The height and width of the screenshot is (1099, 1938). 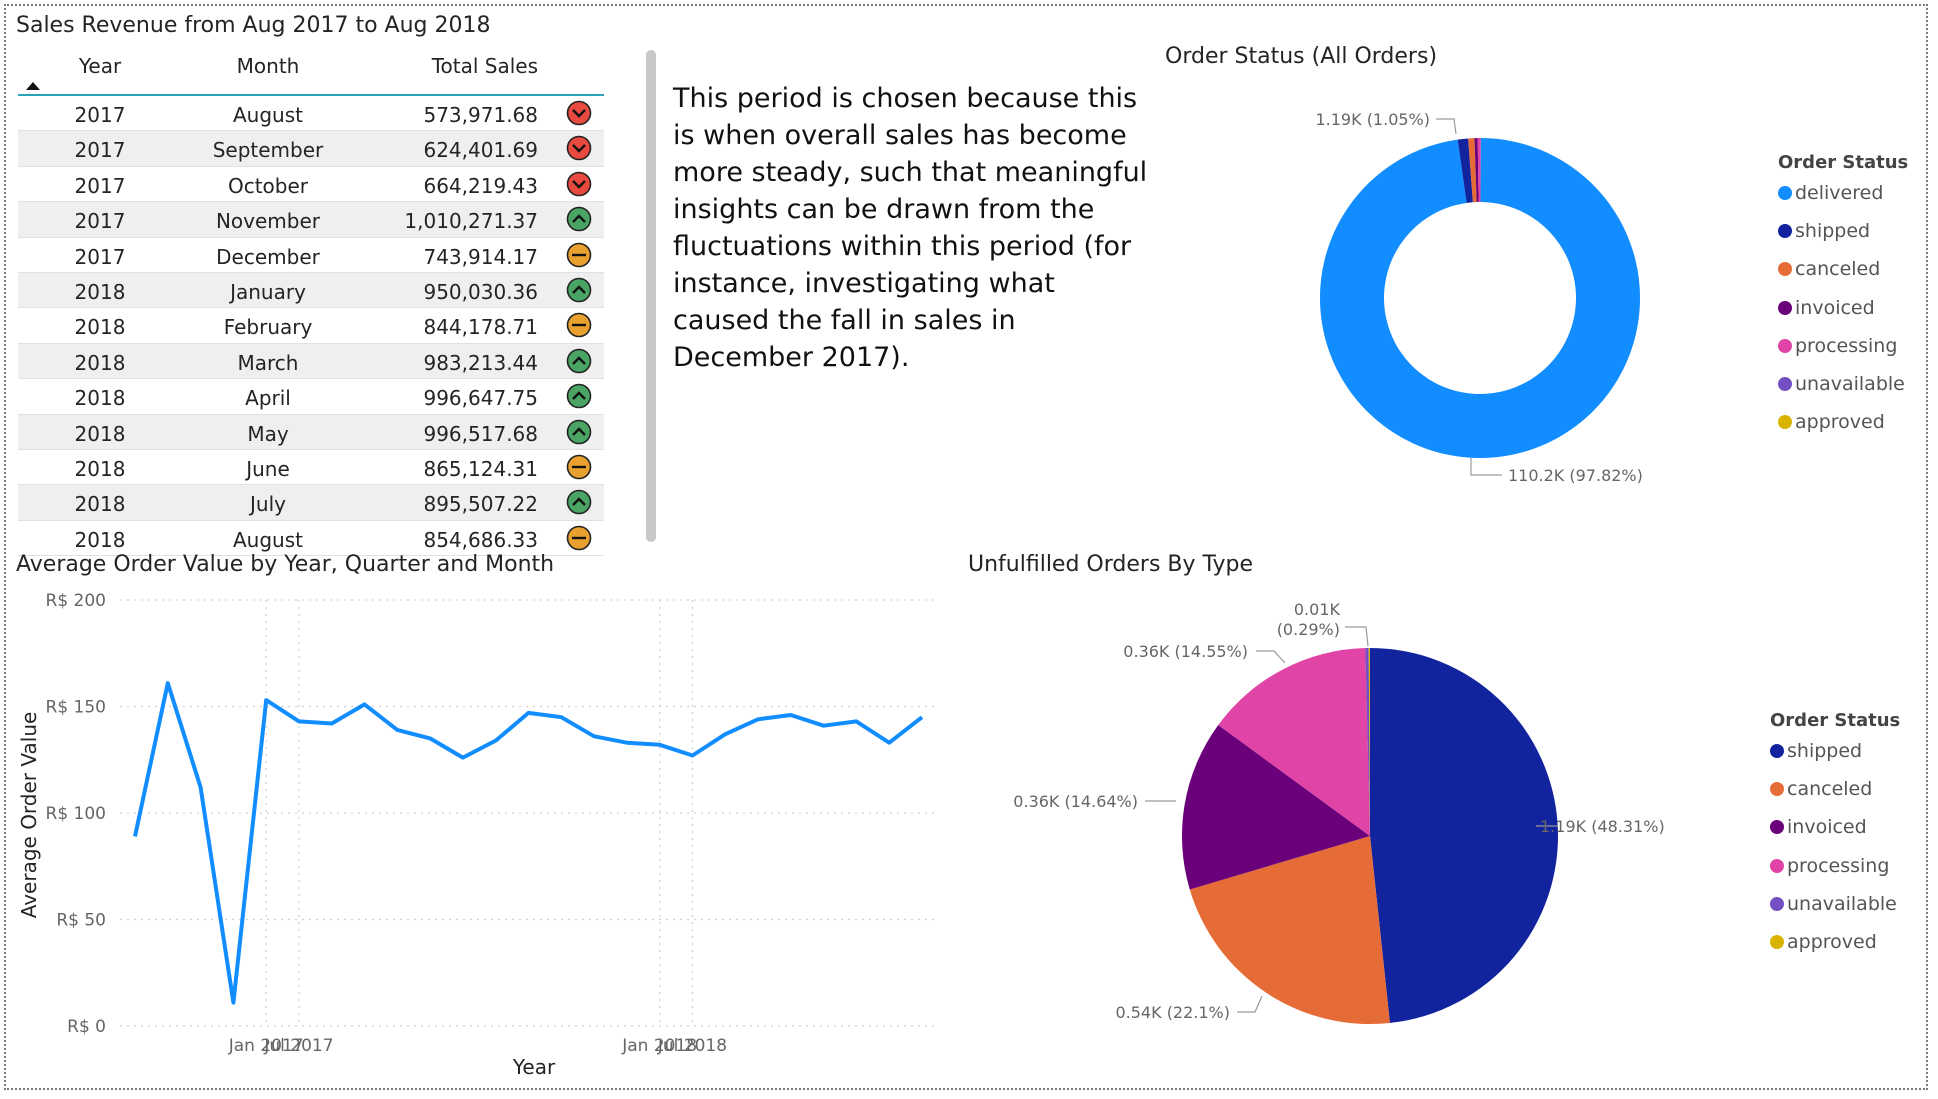 What do you see at coordinates (1185, 651) in the screenshot?
I see `data-label-processing: 0.36K (14.55%)` at bounding box center [1185, 651].